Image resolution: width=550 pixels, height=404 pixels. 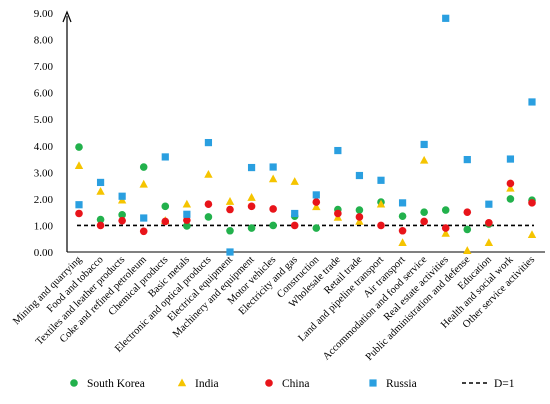 What do you see at coordinates (44, 41) in the screenshot?
I see `y-tick-label: 8.00` at bounding box center [44, 41].